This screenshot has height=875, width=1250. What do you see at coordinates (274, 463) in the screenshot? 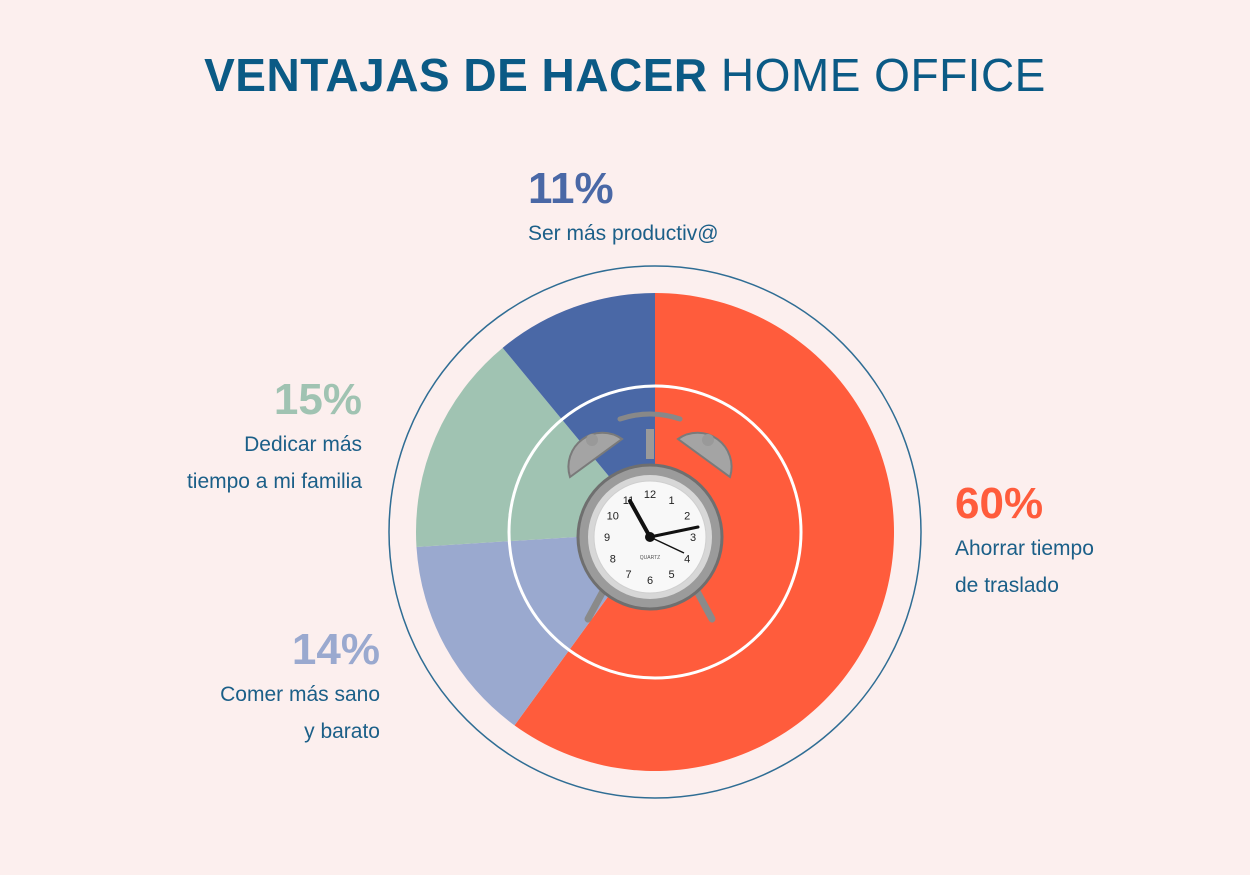
I see `desc-family: Dedicar más tiempo a mi familia` at bounding box center [274, 463].